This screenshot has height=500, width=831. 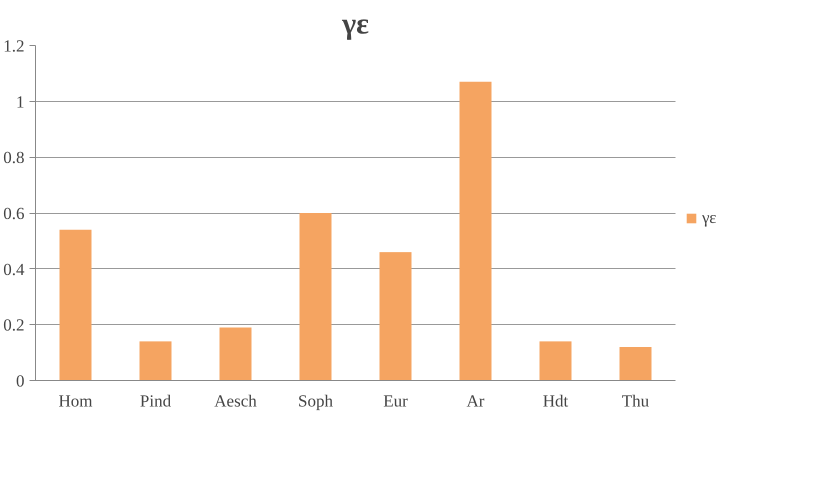 What do you see at coordinates (14, 269) in the screenshot?
I see `y-tick-label: 0.4` at bounding box center [14, 269].